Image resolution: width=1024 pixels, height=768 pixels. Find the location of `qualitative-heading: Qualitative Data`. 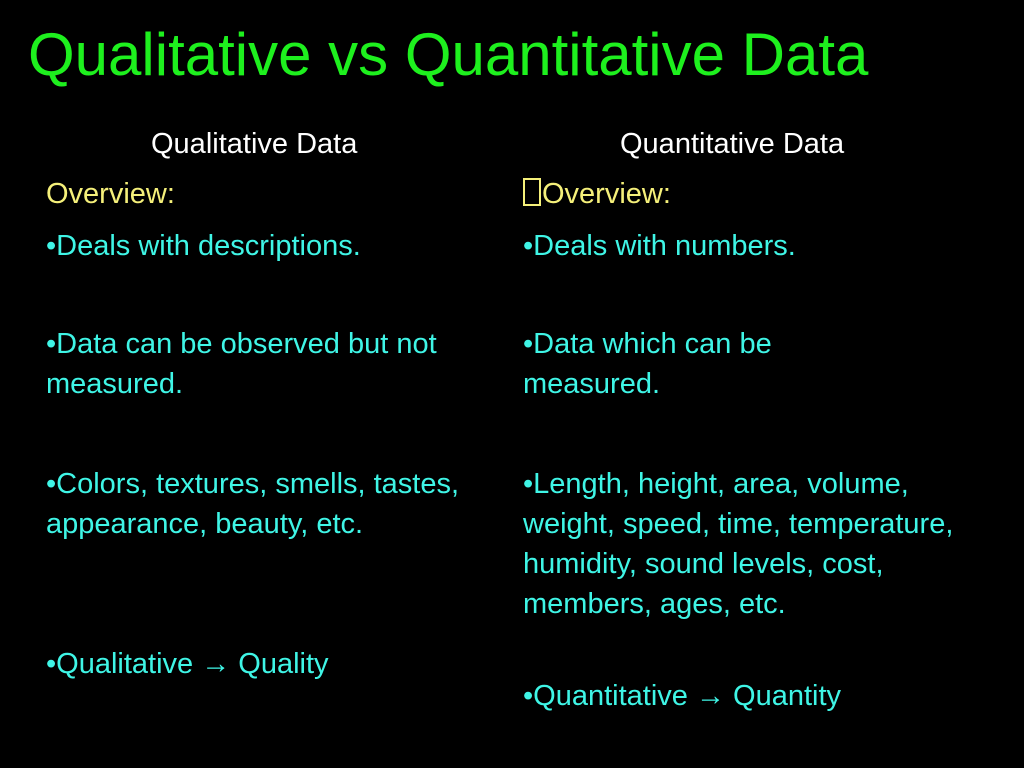

qualitative-heading: Qualitative Data is located at coordinates (254, 144).